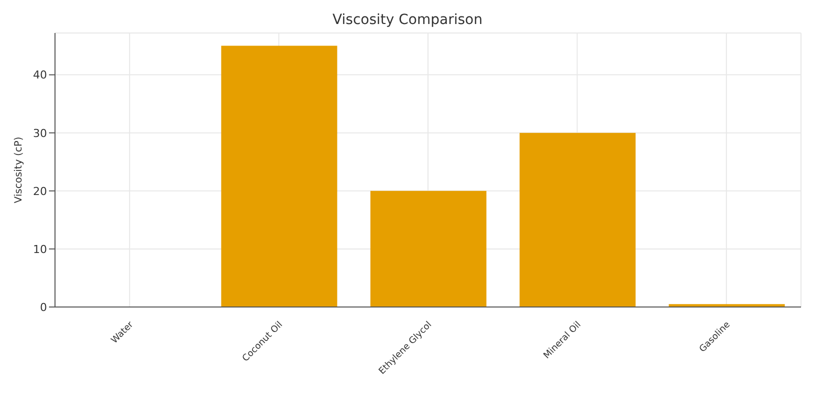  I want to click on y-axis-title: Viscosity (cP), so click(19, 170).